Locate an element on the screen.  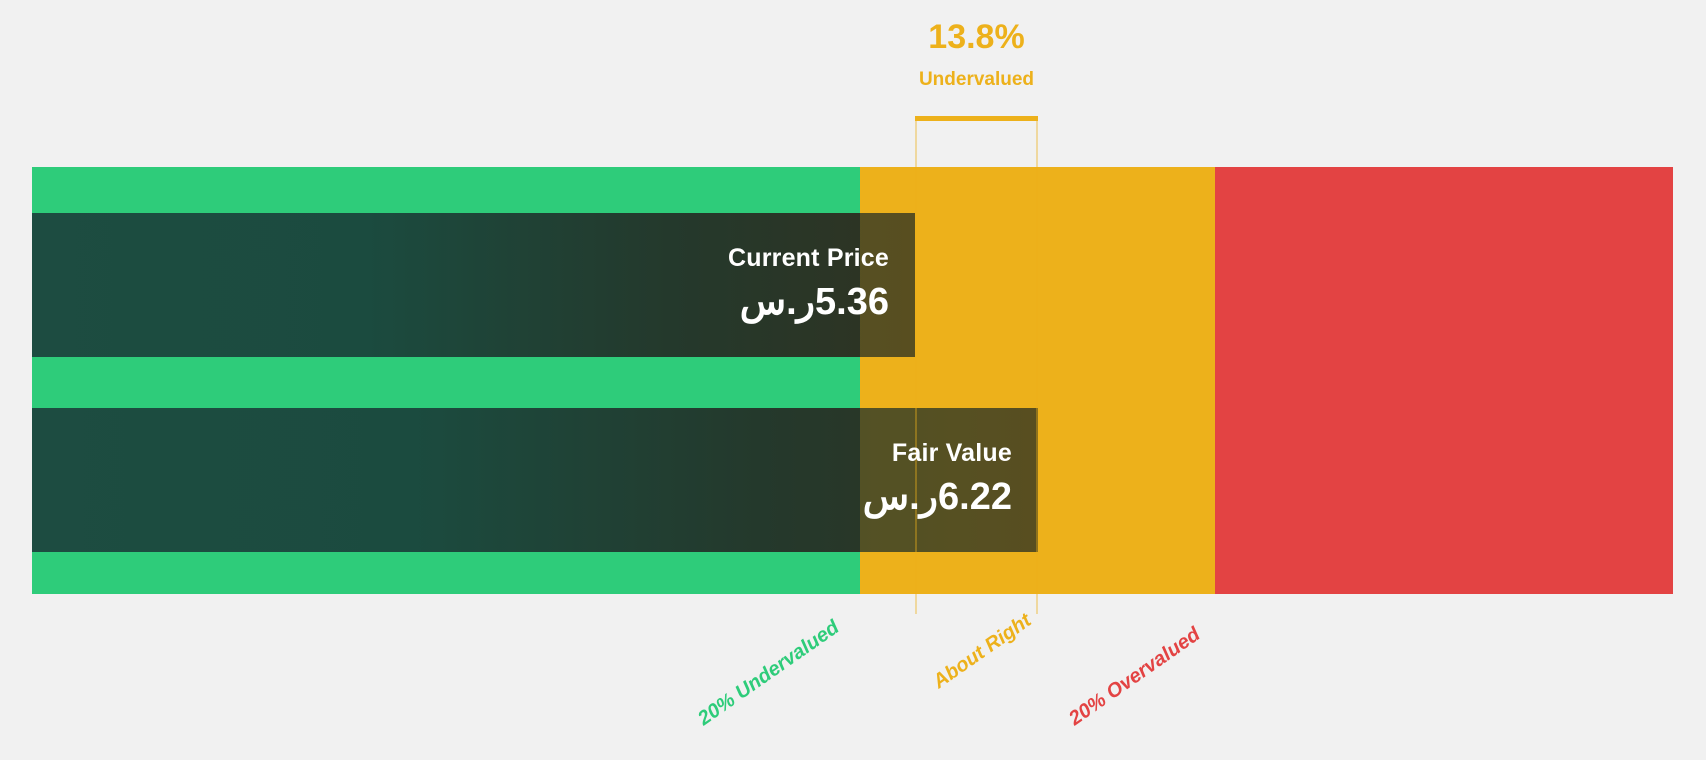
axis-tick-about-right: About Right is located at coordinates (982, 651).